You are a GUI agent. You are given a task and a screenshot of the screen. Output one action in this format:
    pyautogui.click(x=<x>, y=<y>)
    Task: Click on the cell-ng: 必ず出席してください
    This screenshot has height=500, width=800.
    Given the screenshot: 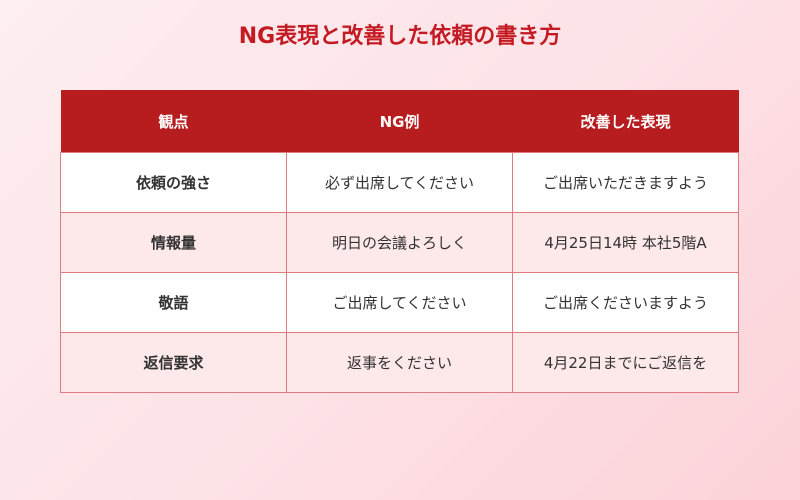 What is the action you would take?
    pyautogui.click(x=399, y=182)
    